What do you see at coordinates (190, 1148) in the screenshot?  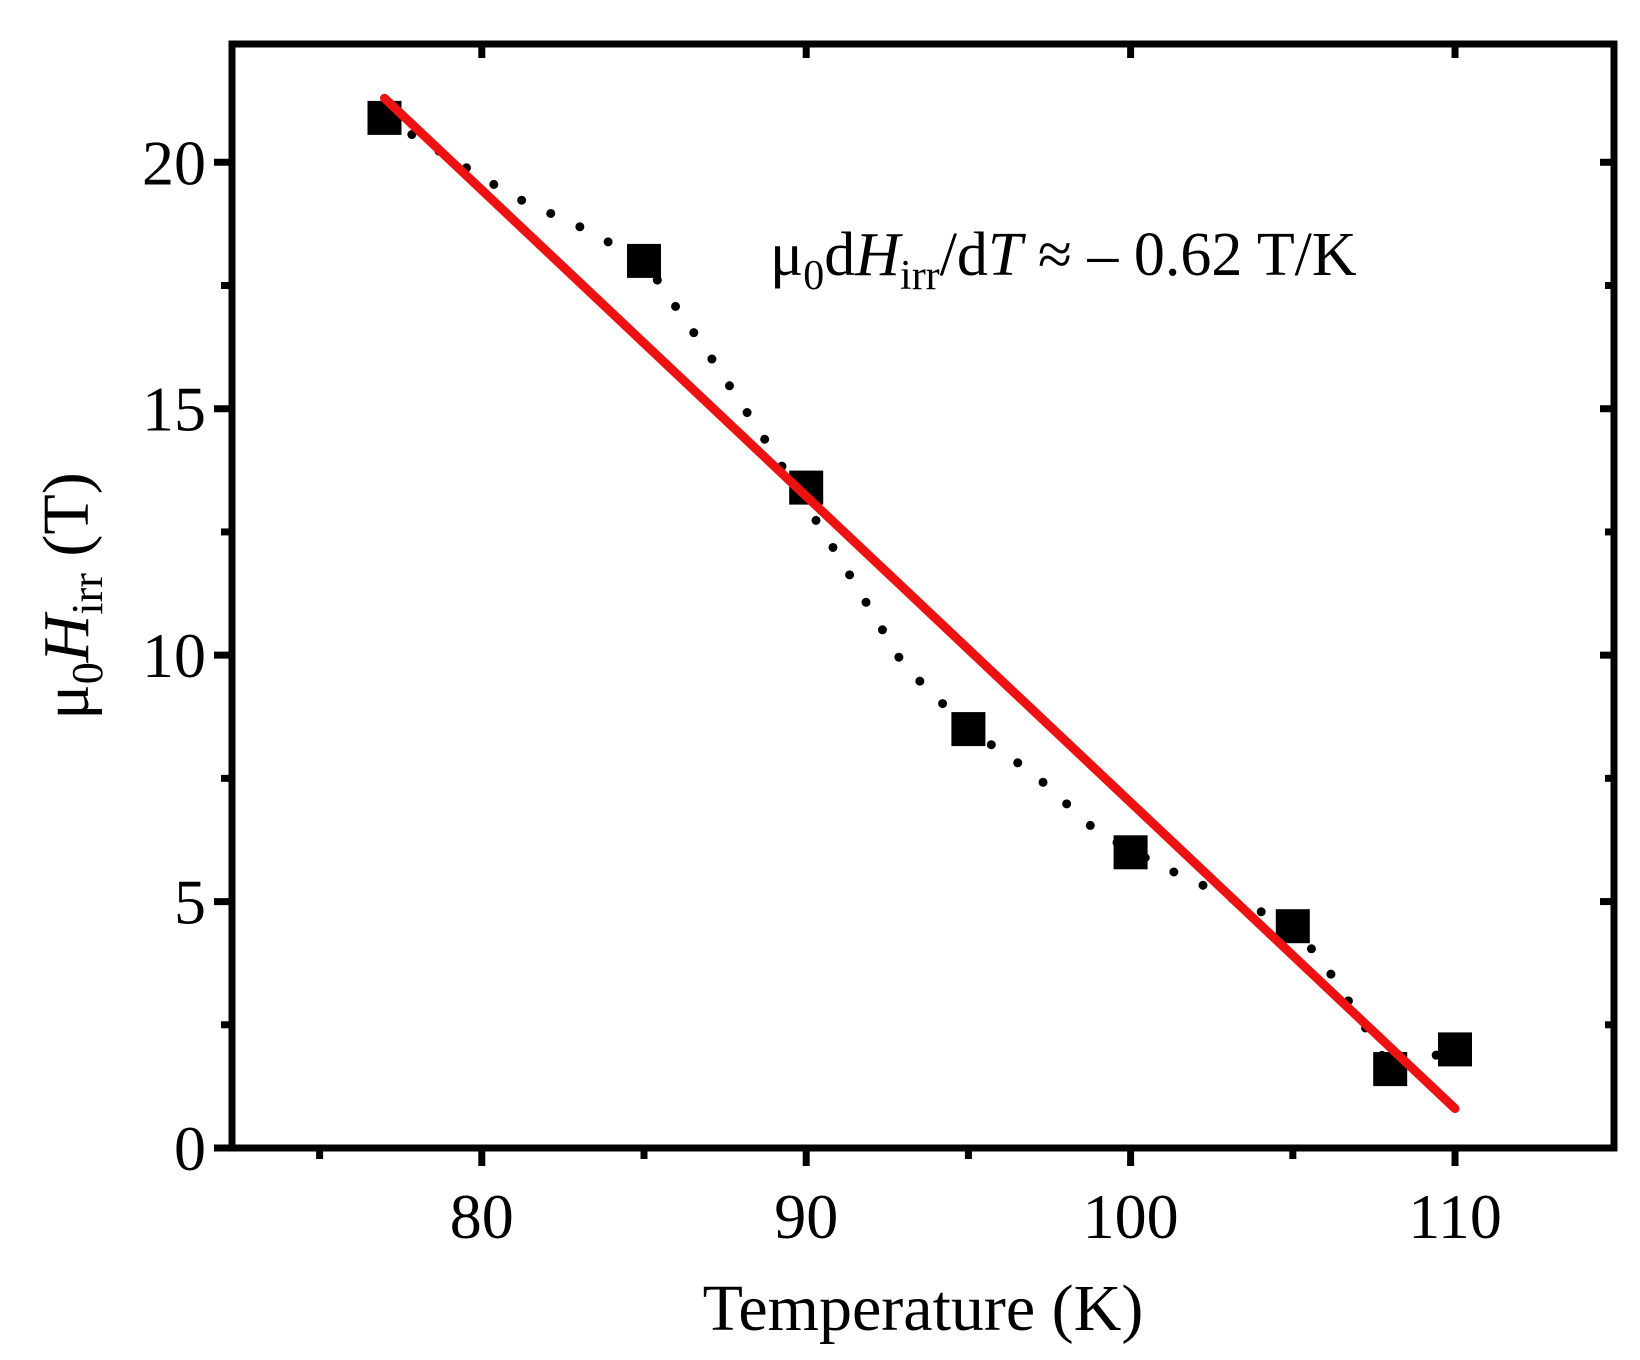 I see `y-tick-label-0: 0` at bounding box center [190, 1148].